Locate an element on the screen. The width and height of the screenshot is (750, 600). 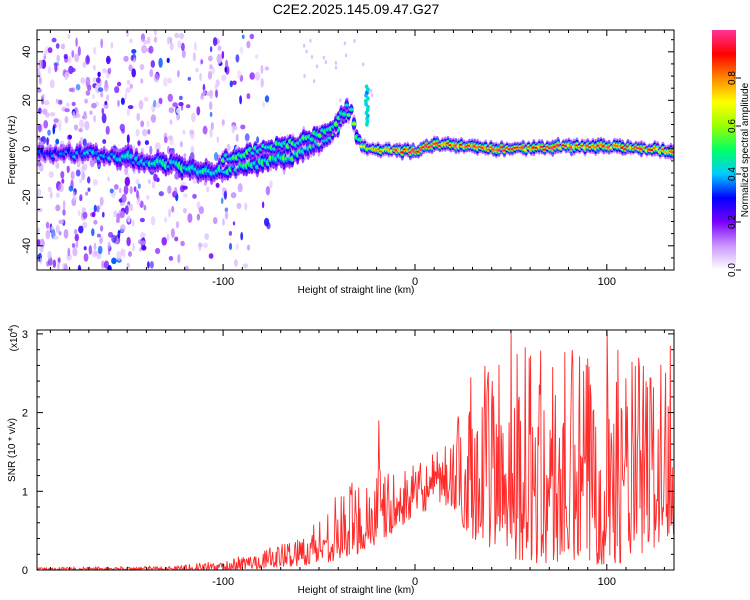
snr-multiplier-base: (x10 is located at coordinates (14, 341).